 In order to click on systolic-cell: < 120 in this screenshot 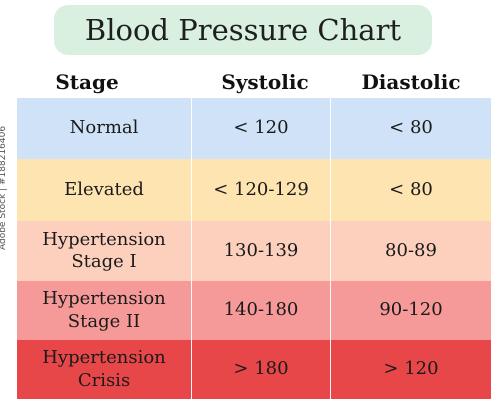, I will do `click(261, 128)`.